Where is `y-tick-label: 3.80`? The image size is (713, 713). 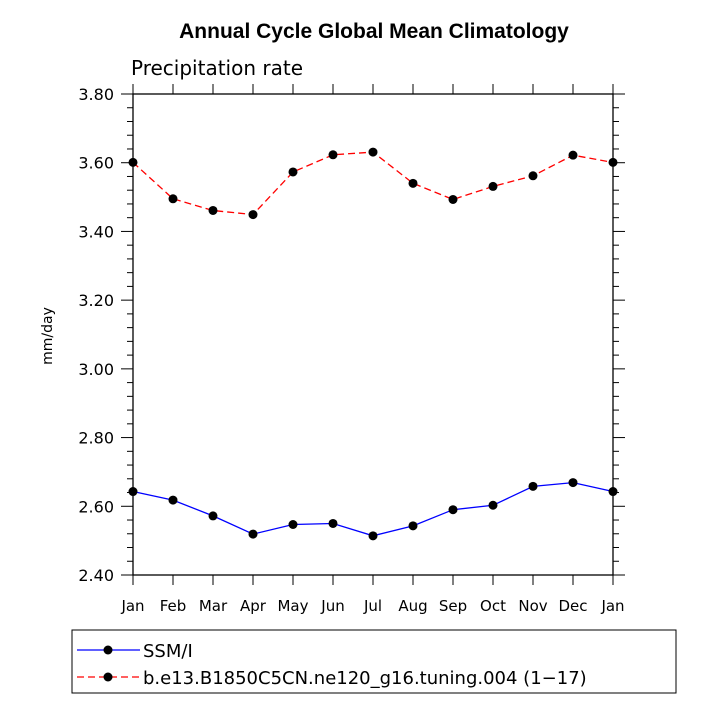
y-tick-label: 3.80 is located at coordinates (96, 94).